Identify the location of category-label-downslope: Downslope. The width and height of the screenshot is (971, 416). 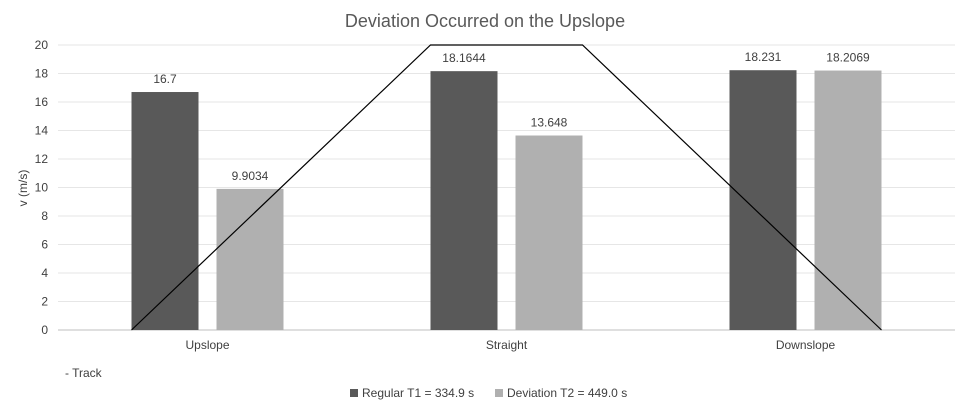
(806, 345).